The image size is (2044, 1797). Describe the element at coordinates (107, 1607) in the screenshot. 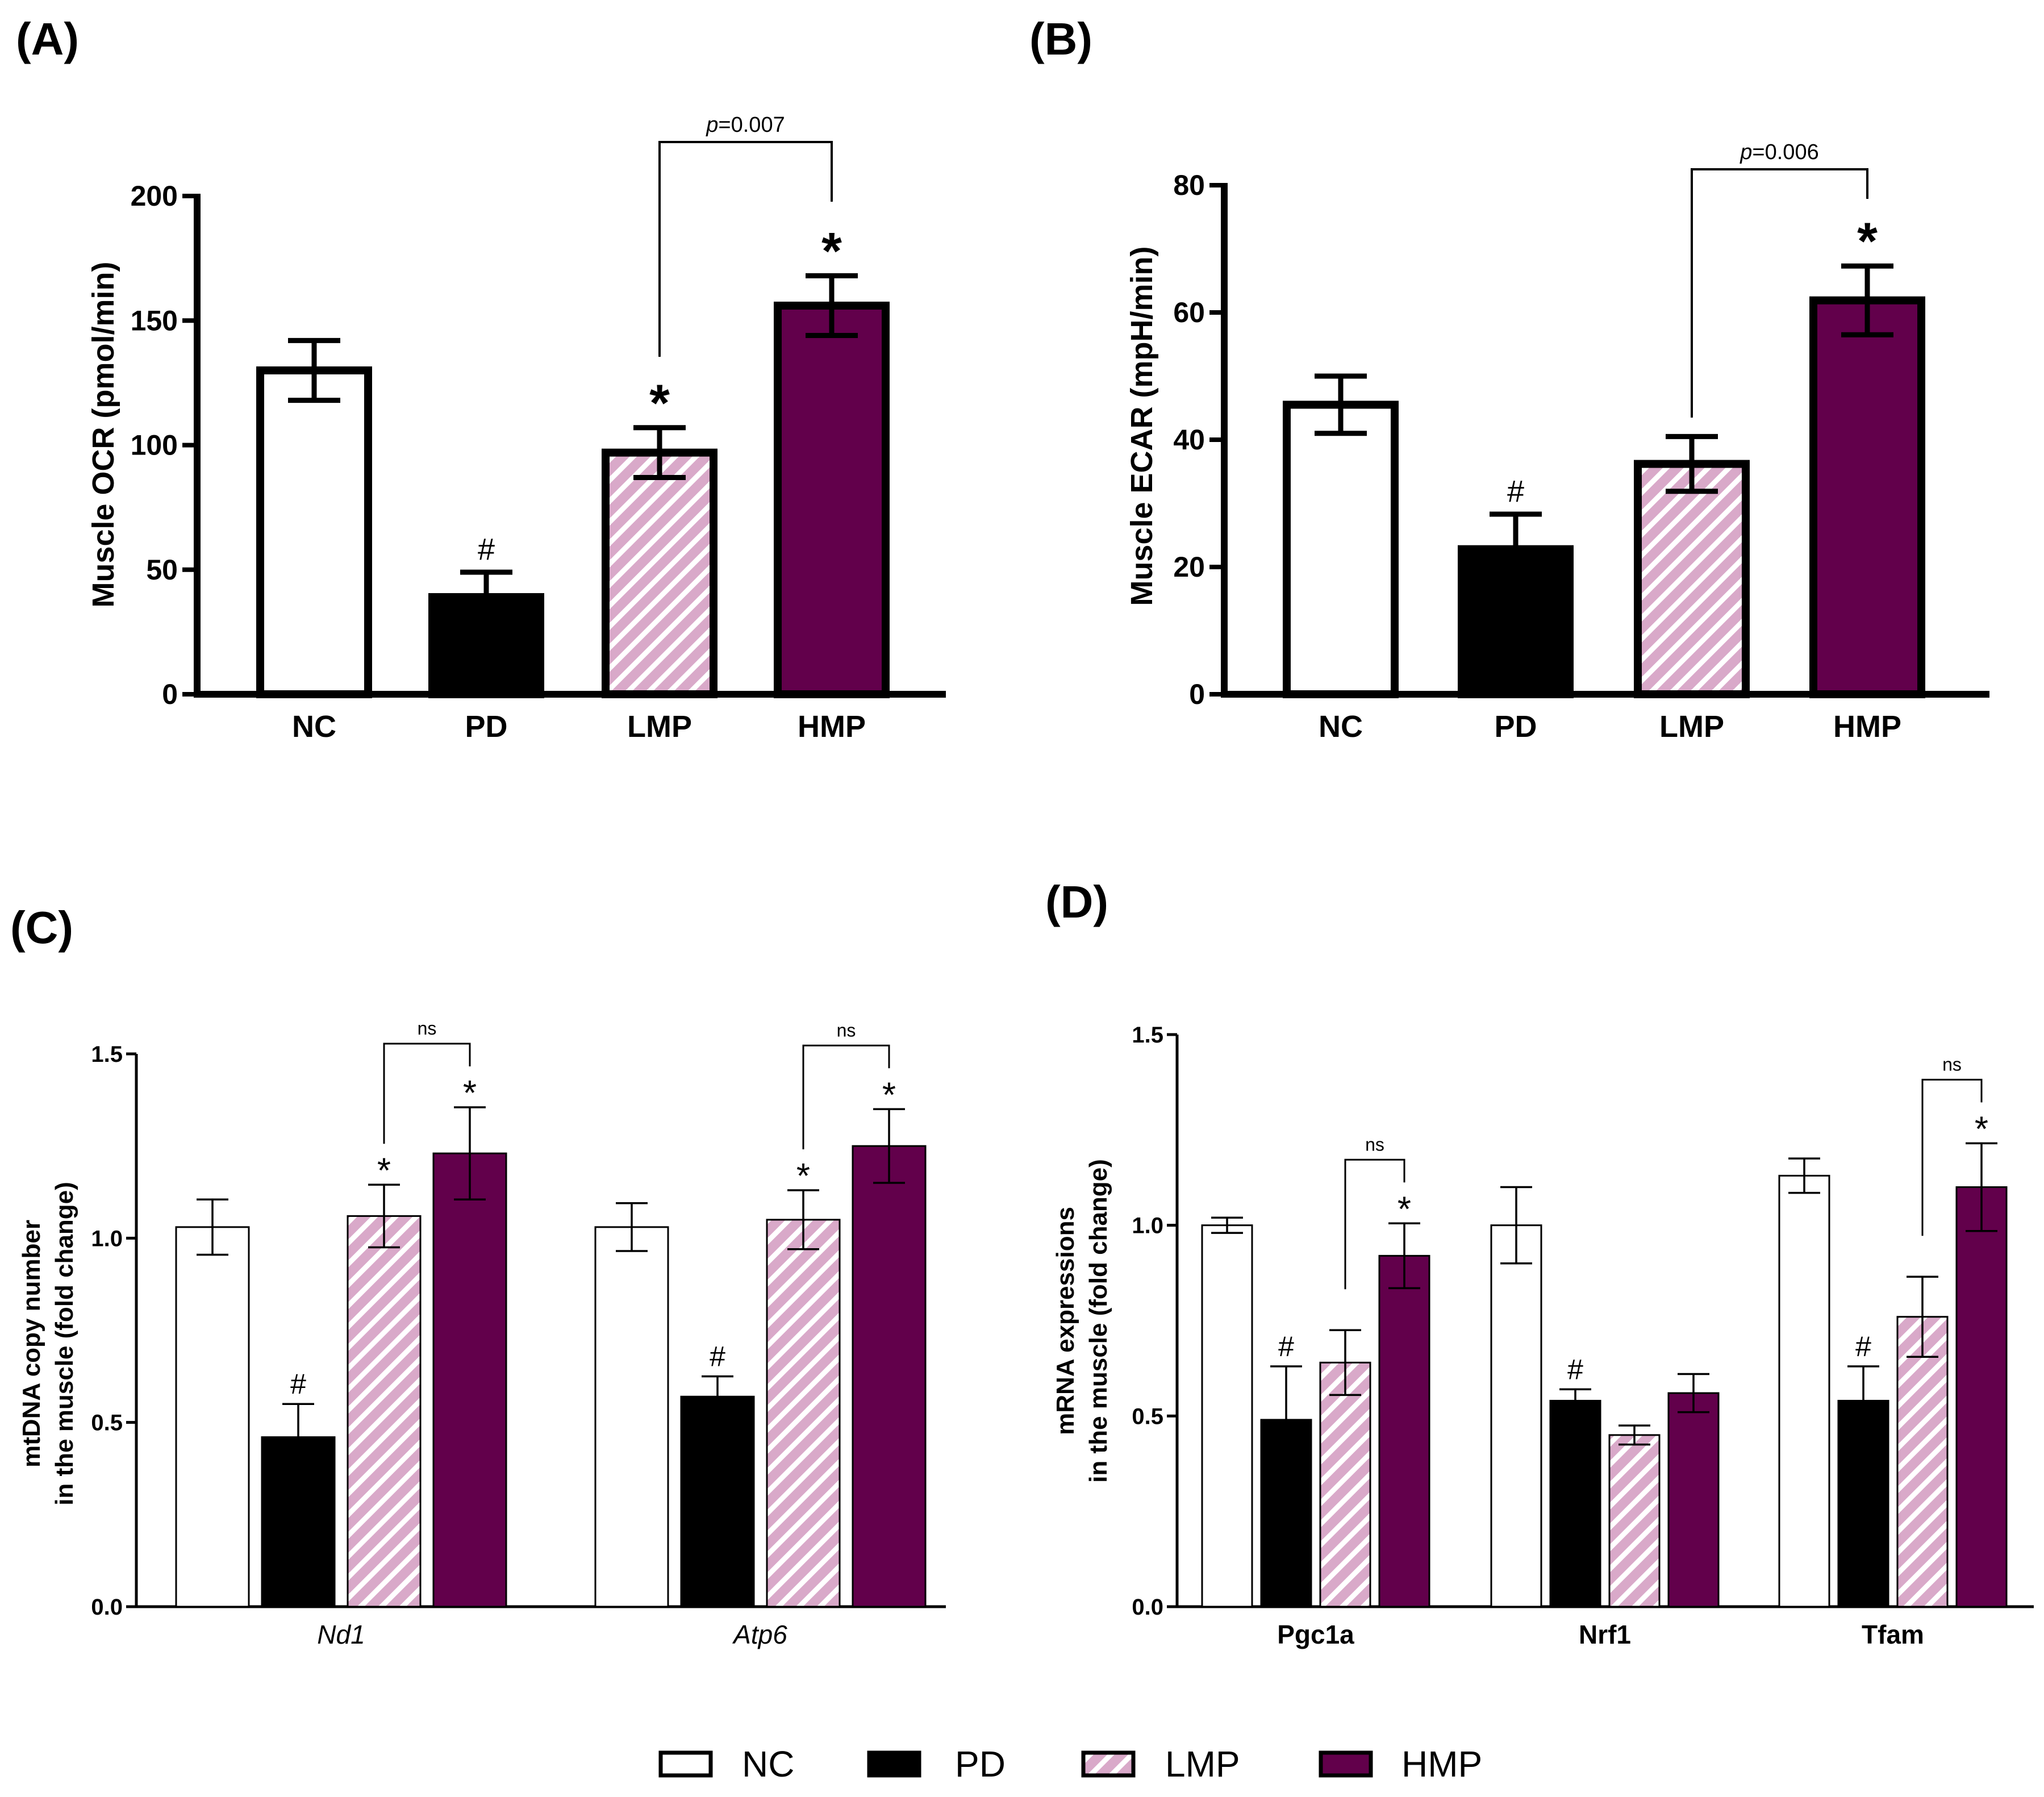

I see `chart-c-ytick-label-0: 0.0` at that location.